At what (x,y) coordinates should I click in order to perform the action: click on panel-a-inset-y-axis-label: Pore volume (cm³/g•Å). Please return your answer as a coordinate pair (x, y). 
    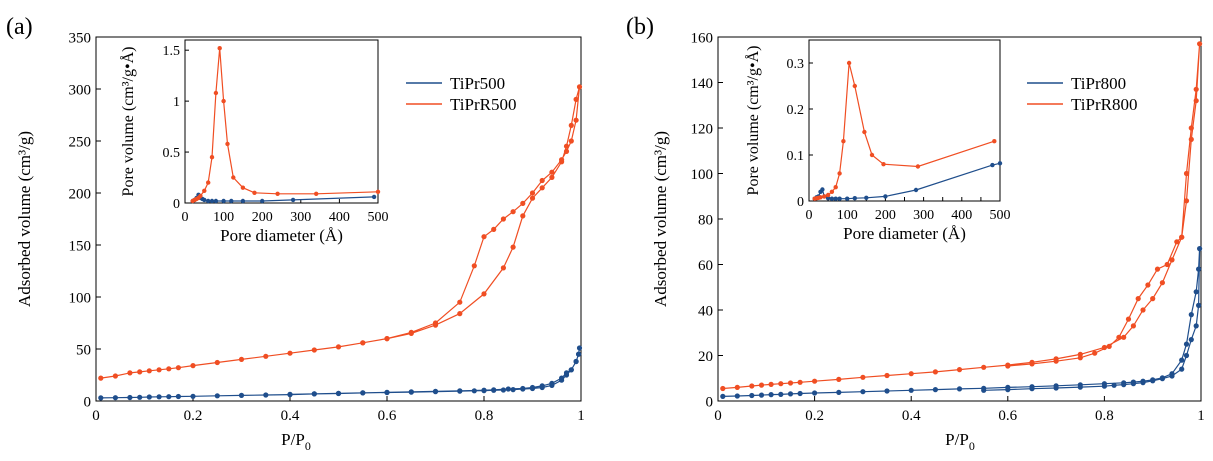
    Looking at the image, I should click on (128, 122).